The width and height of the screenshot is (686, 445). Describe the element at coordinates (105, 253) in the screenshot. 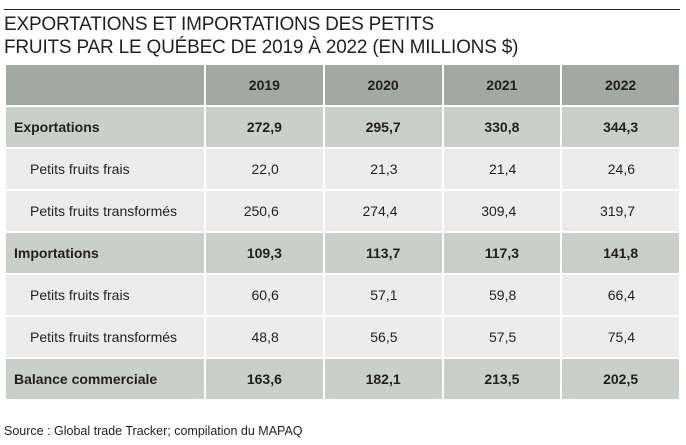

I see `row-label: Importations` at that location.